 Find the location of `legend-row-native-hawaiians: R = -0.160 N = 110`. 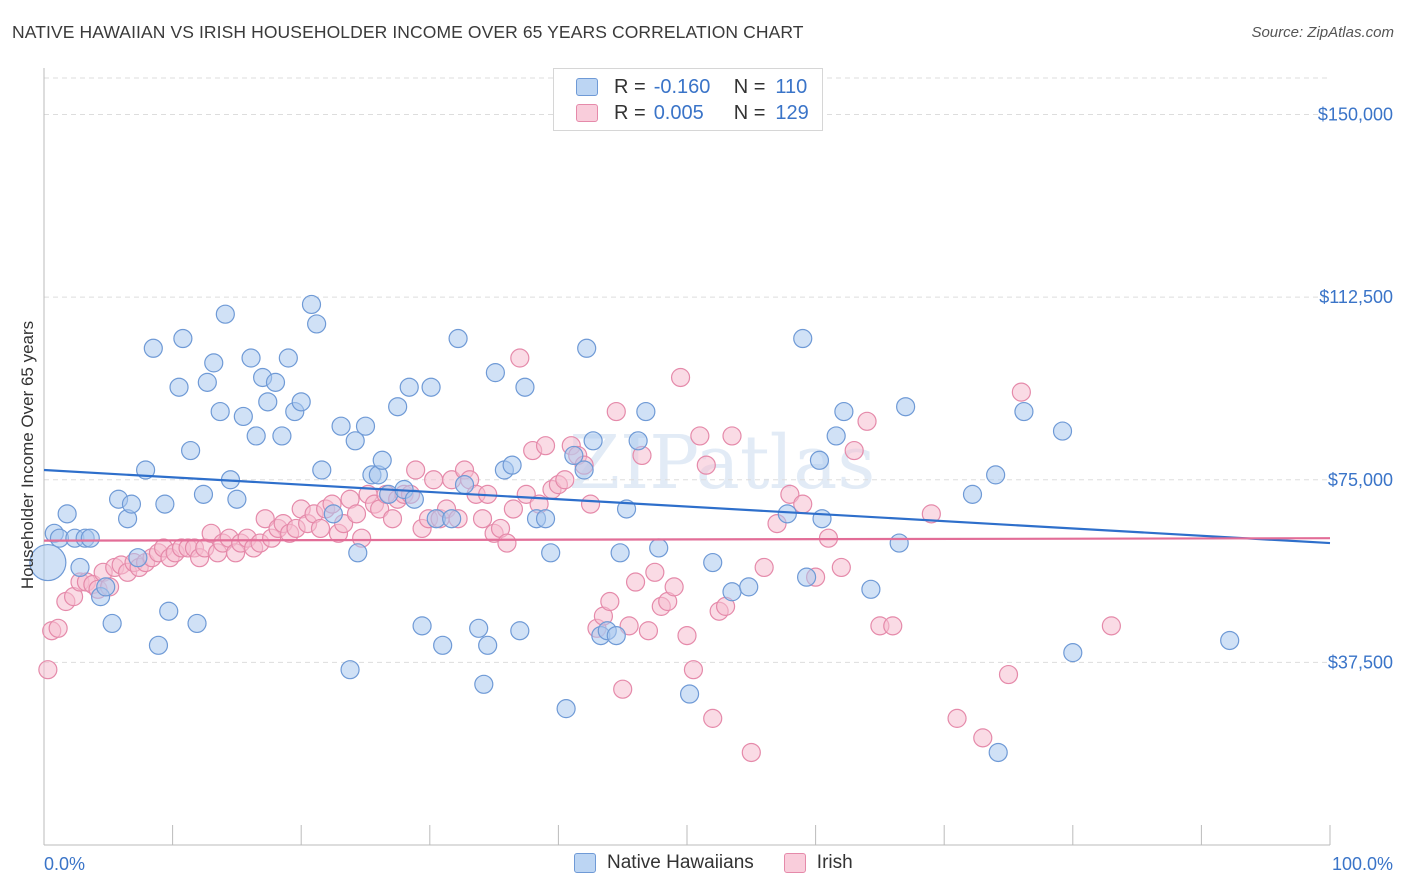

legend-row-native-hawaiians: R = -0.160 N = 110 is located at coordinates (691, 87).